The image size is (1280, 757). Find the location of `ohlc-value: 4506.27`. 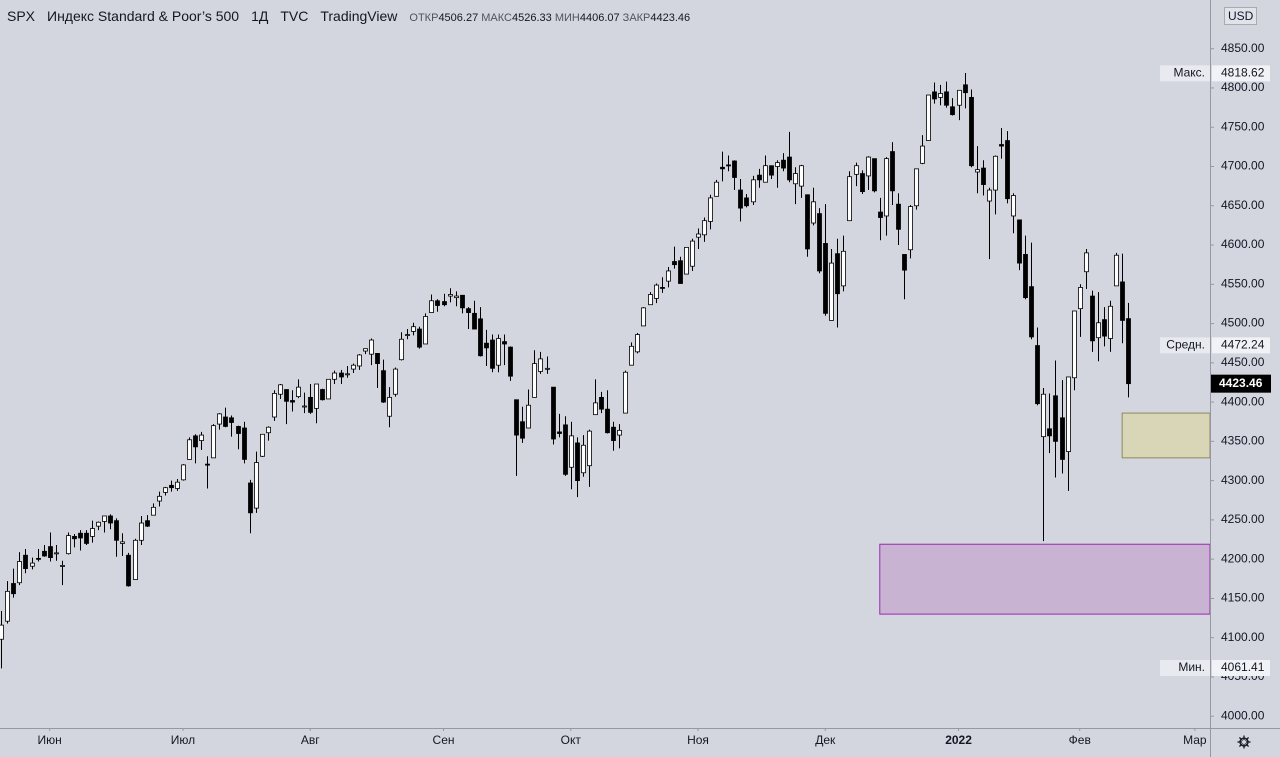

ohlc-value: 4506.27 is located at coordinates (458, 18).